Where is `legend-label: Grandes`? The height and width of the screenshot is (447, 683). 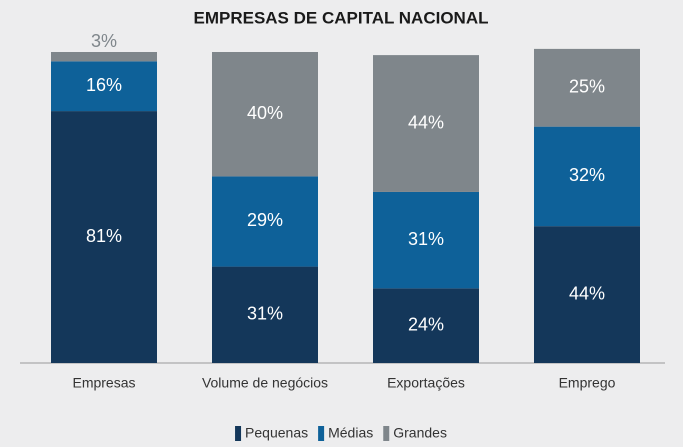 legend-label: Grandes is located at coordinates (420, 433).